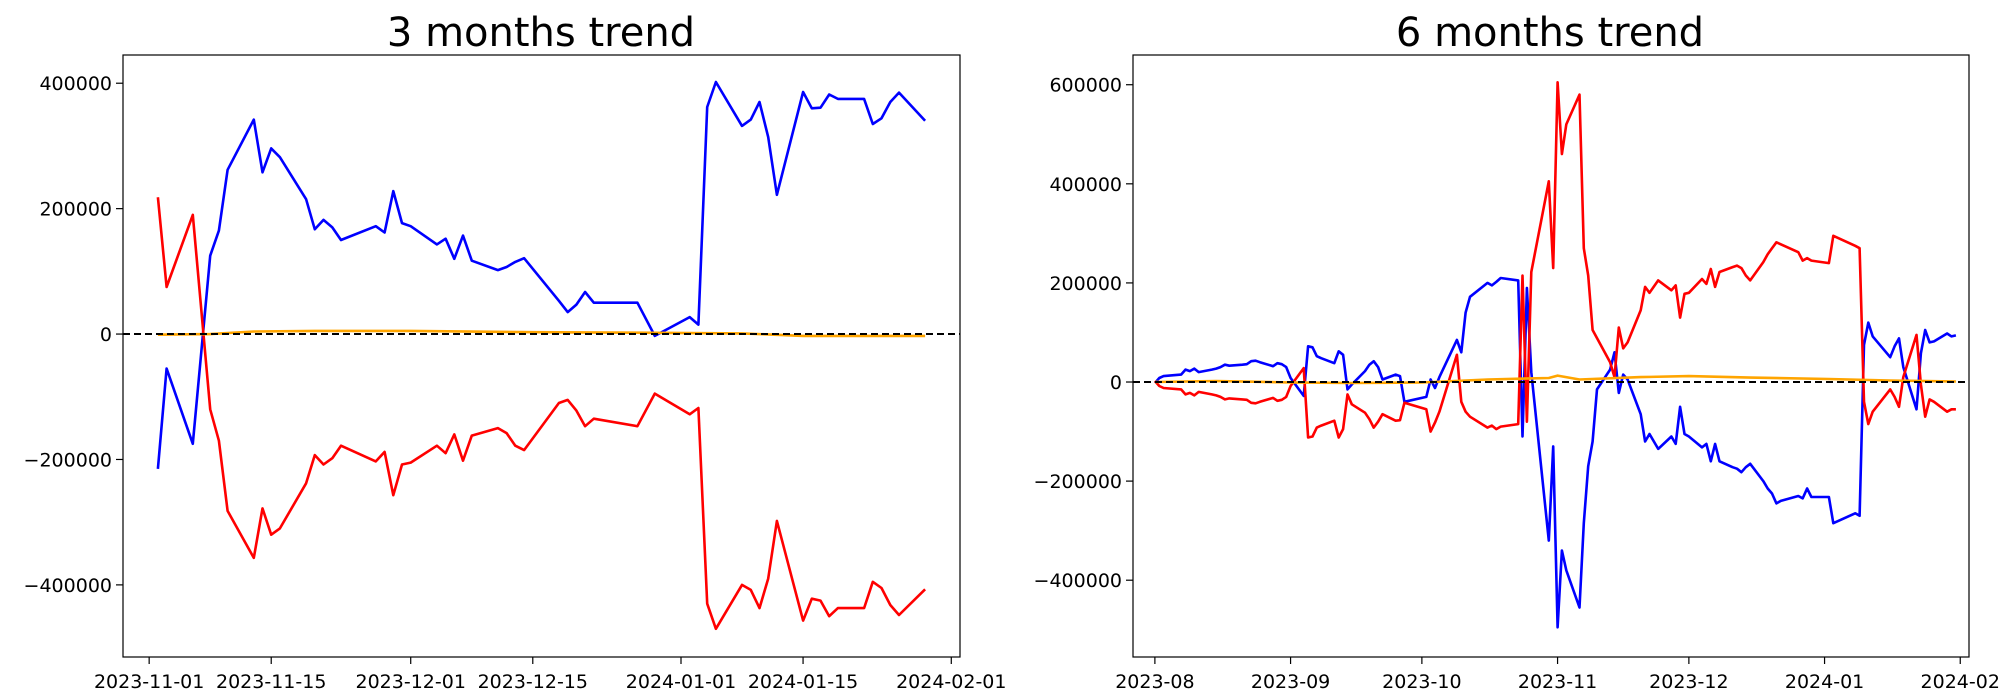 The width and height of the screenshot is (2000, 700). Describe the element at coordinates (1421, 682) in the screenshot. I see `x-tick-label: 2023-10` at that location.